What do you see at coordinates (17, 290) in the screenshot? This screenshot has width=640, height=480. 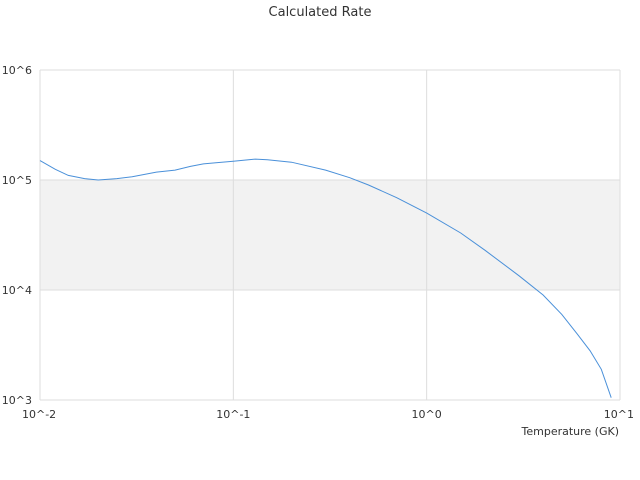 I see `y-tick-label: 10^4` at bounding box center [17, 290].